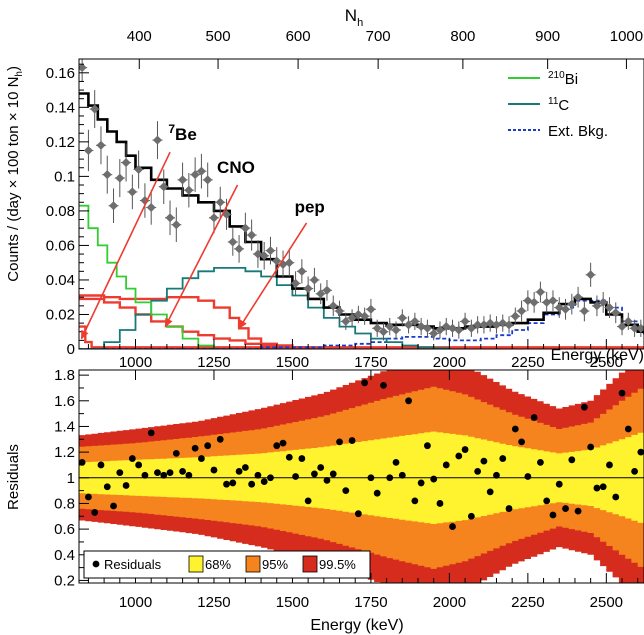  What do you see at coordinates (171, 129) in the screenshot?
I see `annotation-label-sup: 7` at bounding box center [171, 129].